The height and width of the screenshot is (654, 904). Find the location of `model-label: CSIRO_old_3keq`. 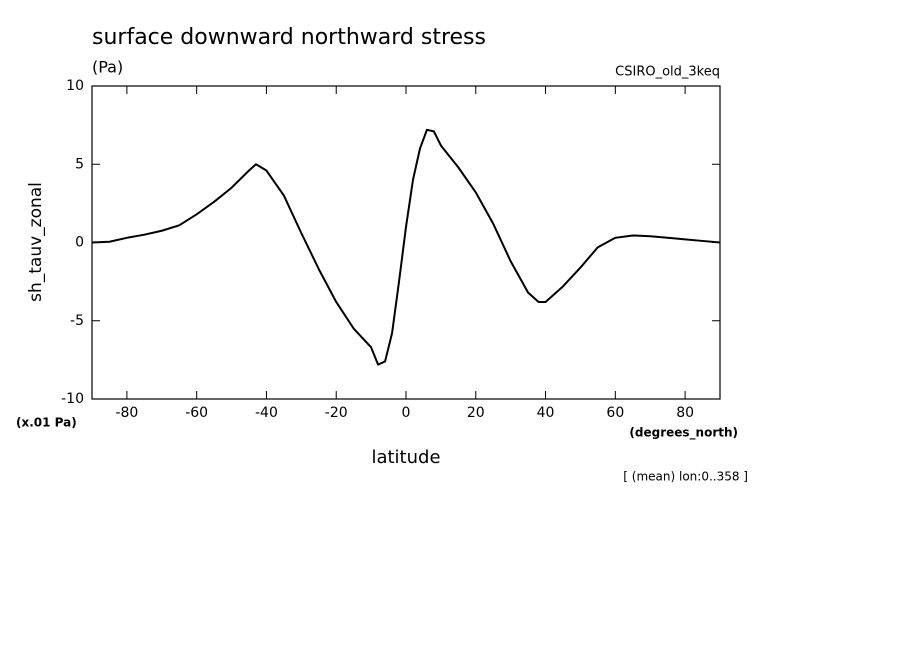

model-label: CSIRO_old_3keq is located at coordinates (667, 72).